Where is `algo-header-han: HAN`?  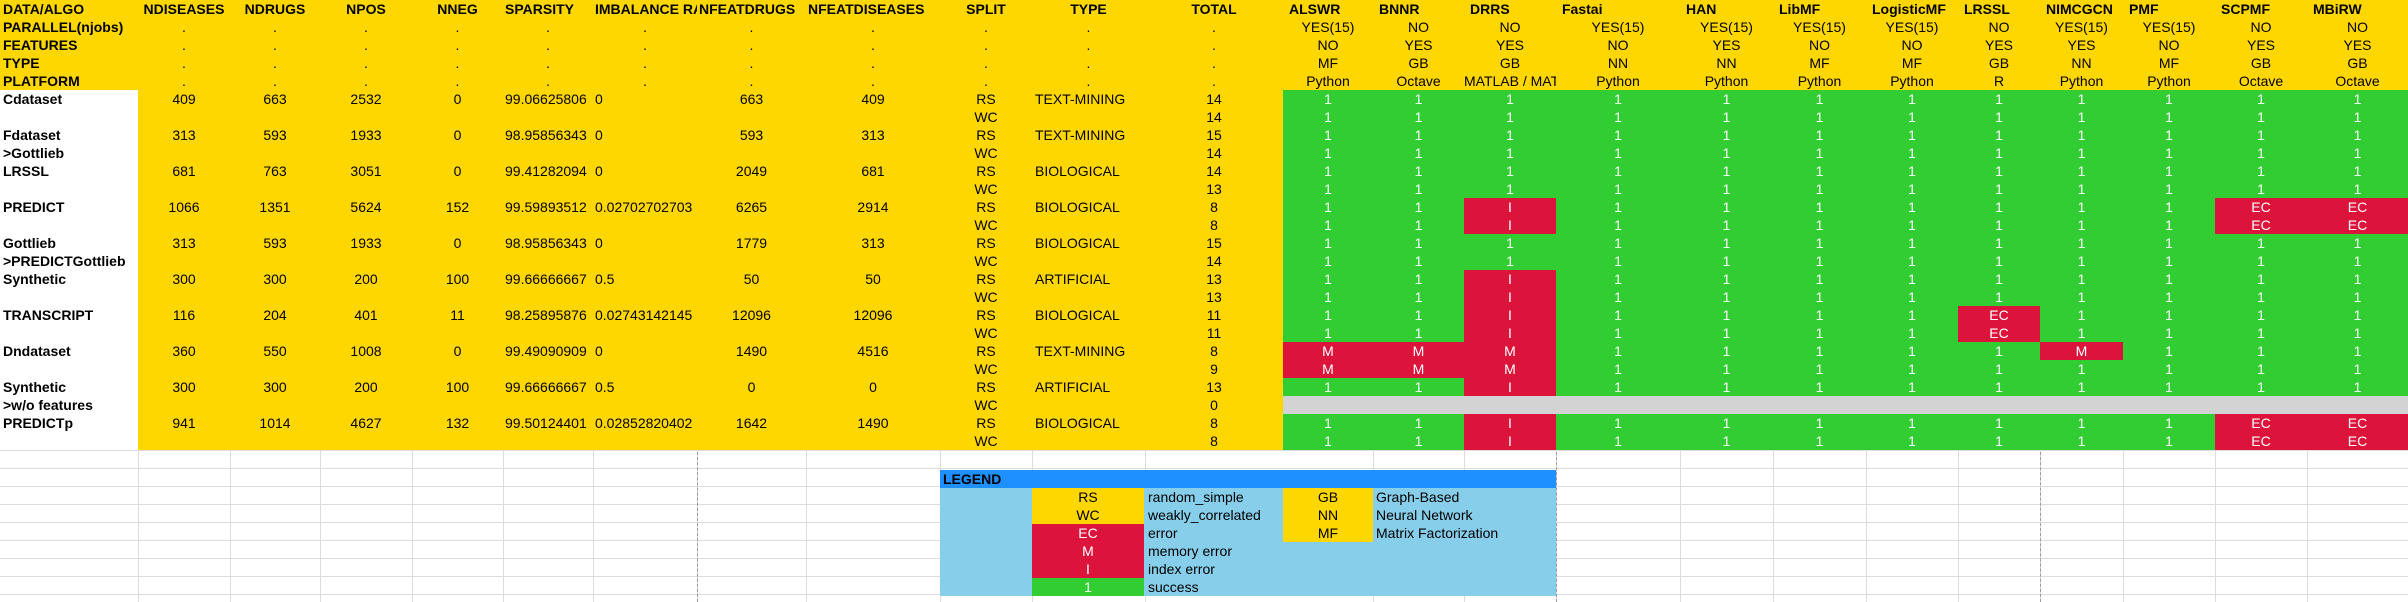 algo-header-han: HAN is located at coordinates (1701, 9).